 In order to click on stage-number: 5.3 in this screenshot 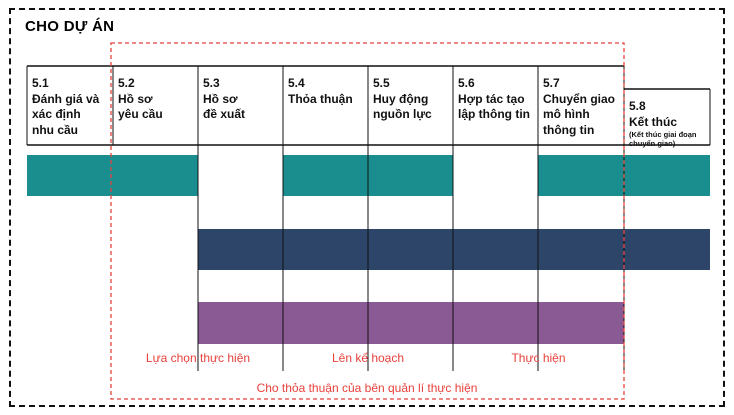, I will do `click(211, 83)`.